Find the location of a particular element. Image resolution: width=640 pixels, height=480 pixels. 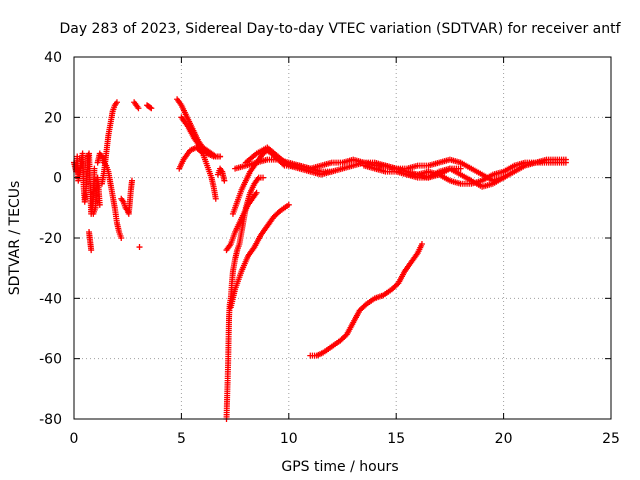

x-tick-label: 0 is located at coordinates (74, 439).